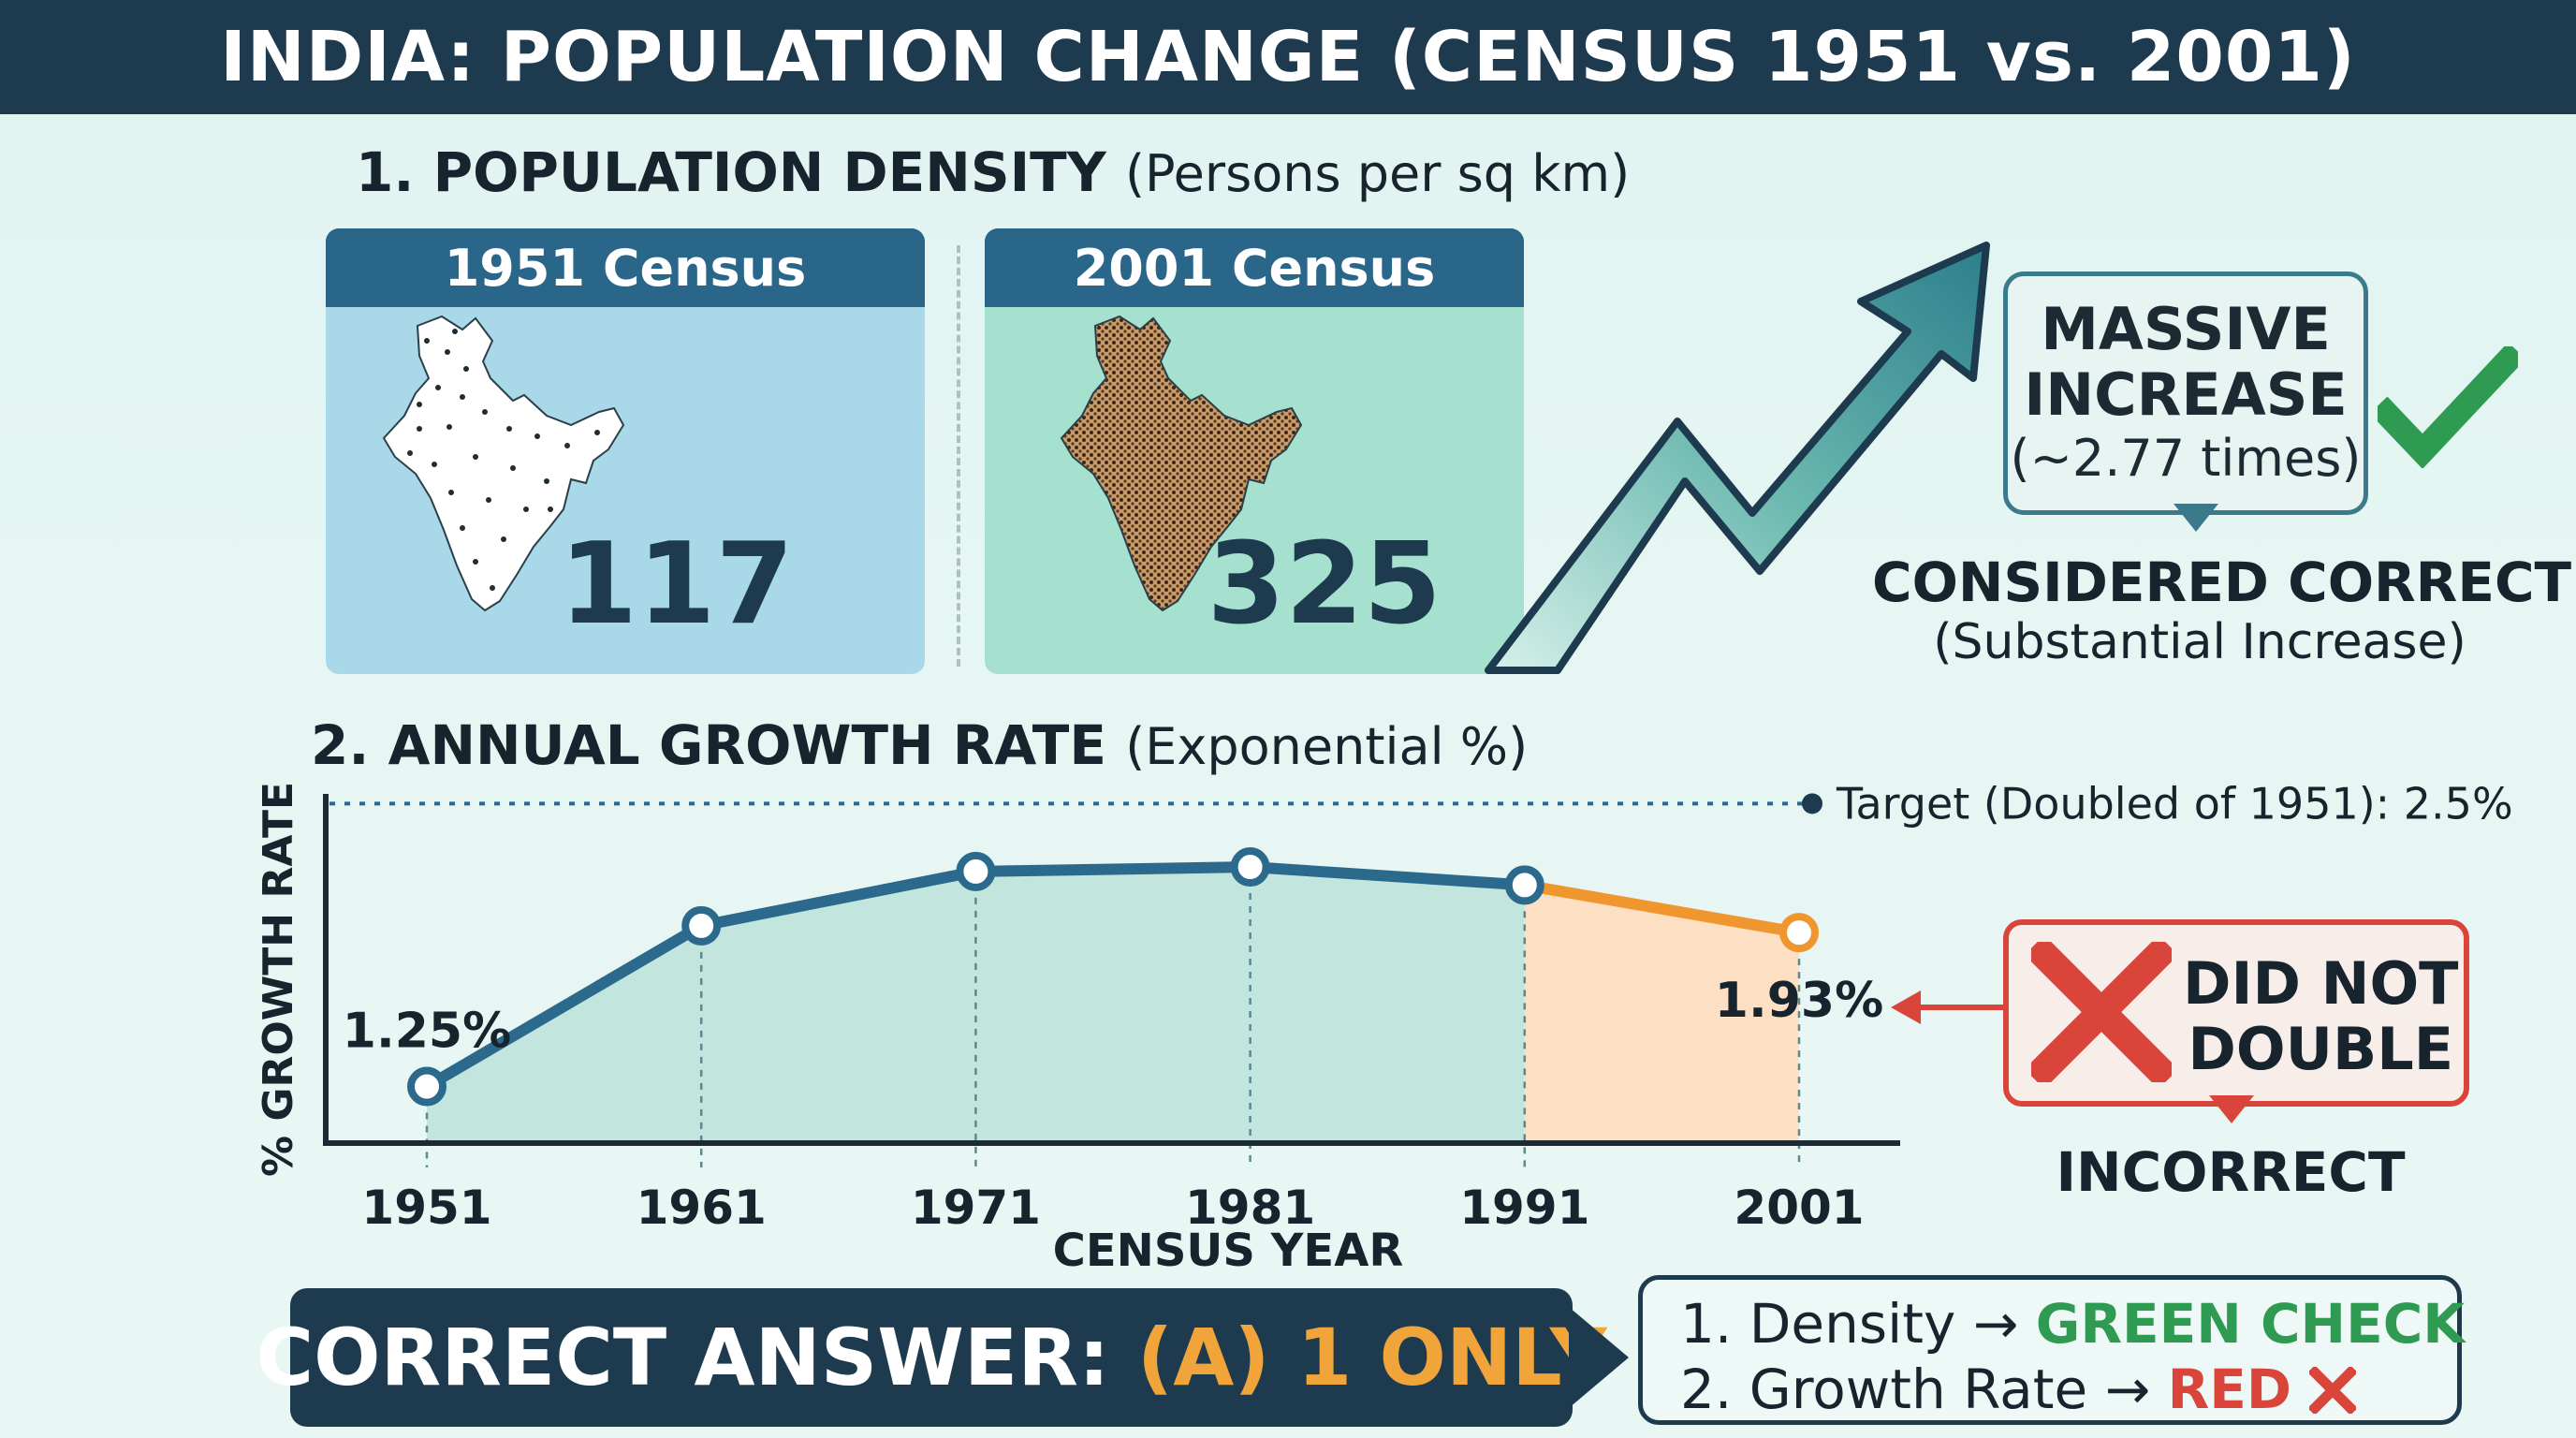  Describe the element at coordinates (1799, 933) in the screenshot. I see `data-point-2001` at that location.